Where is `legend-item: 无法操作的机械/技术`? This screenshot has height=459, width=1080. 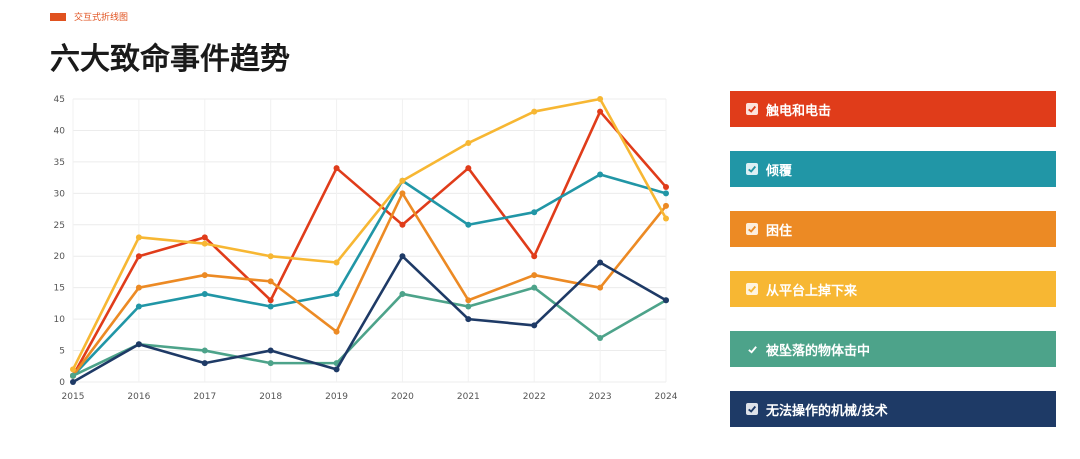 legend-item: 无法操作的机械/技术 is located at coordinates (893, 409).